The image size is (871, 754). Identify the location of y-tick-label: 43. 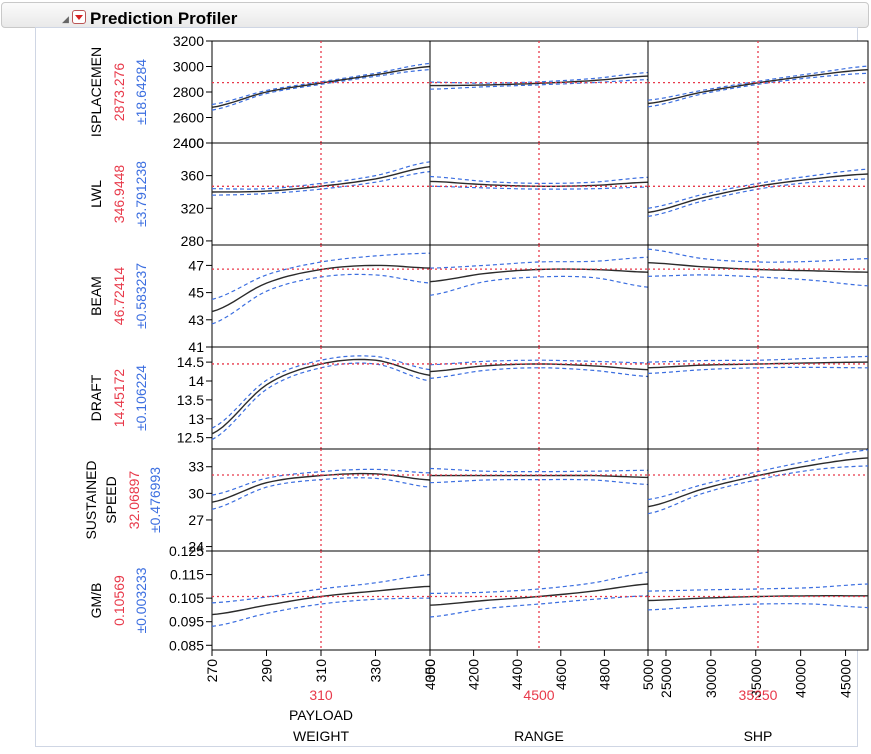
(196, 320).